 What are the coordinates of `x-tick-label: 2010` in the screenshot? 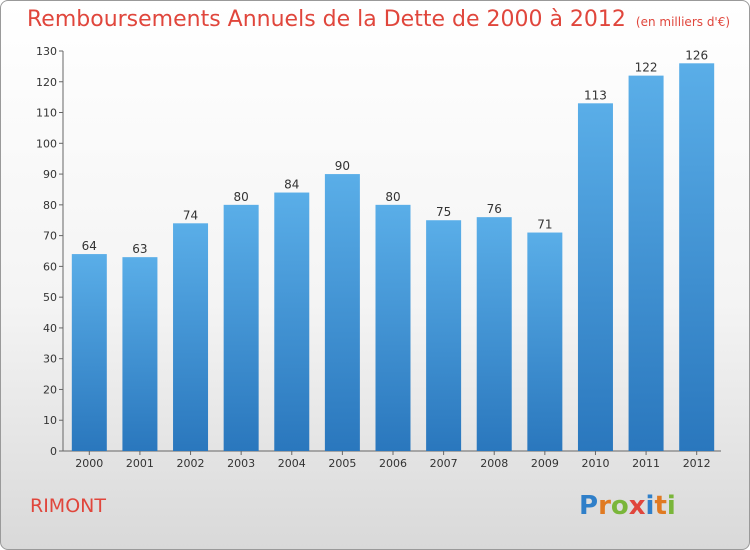 It's located at (595, 463).